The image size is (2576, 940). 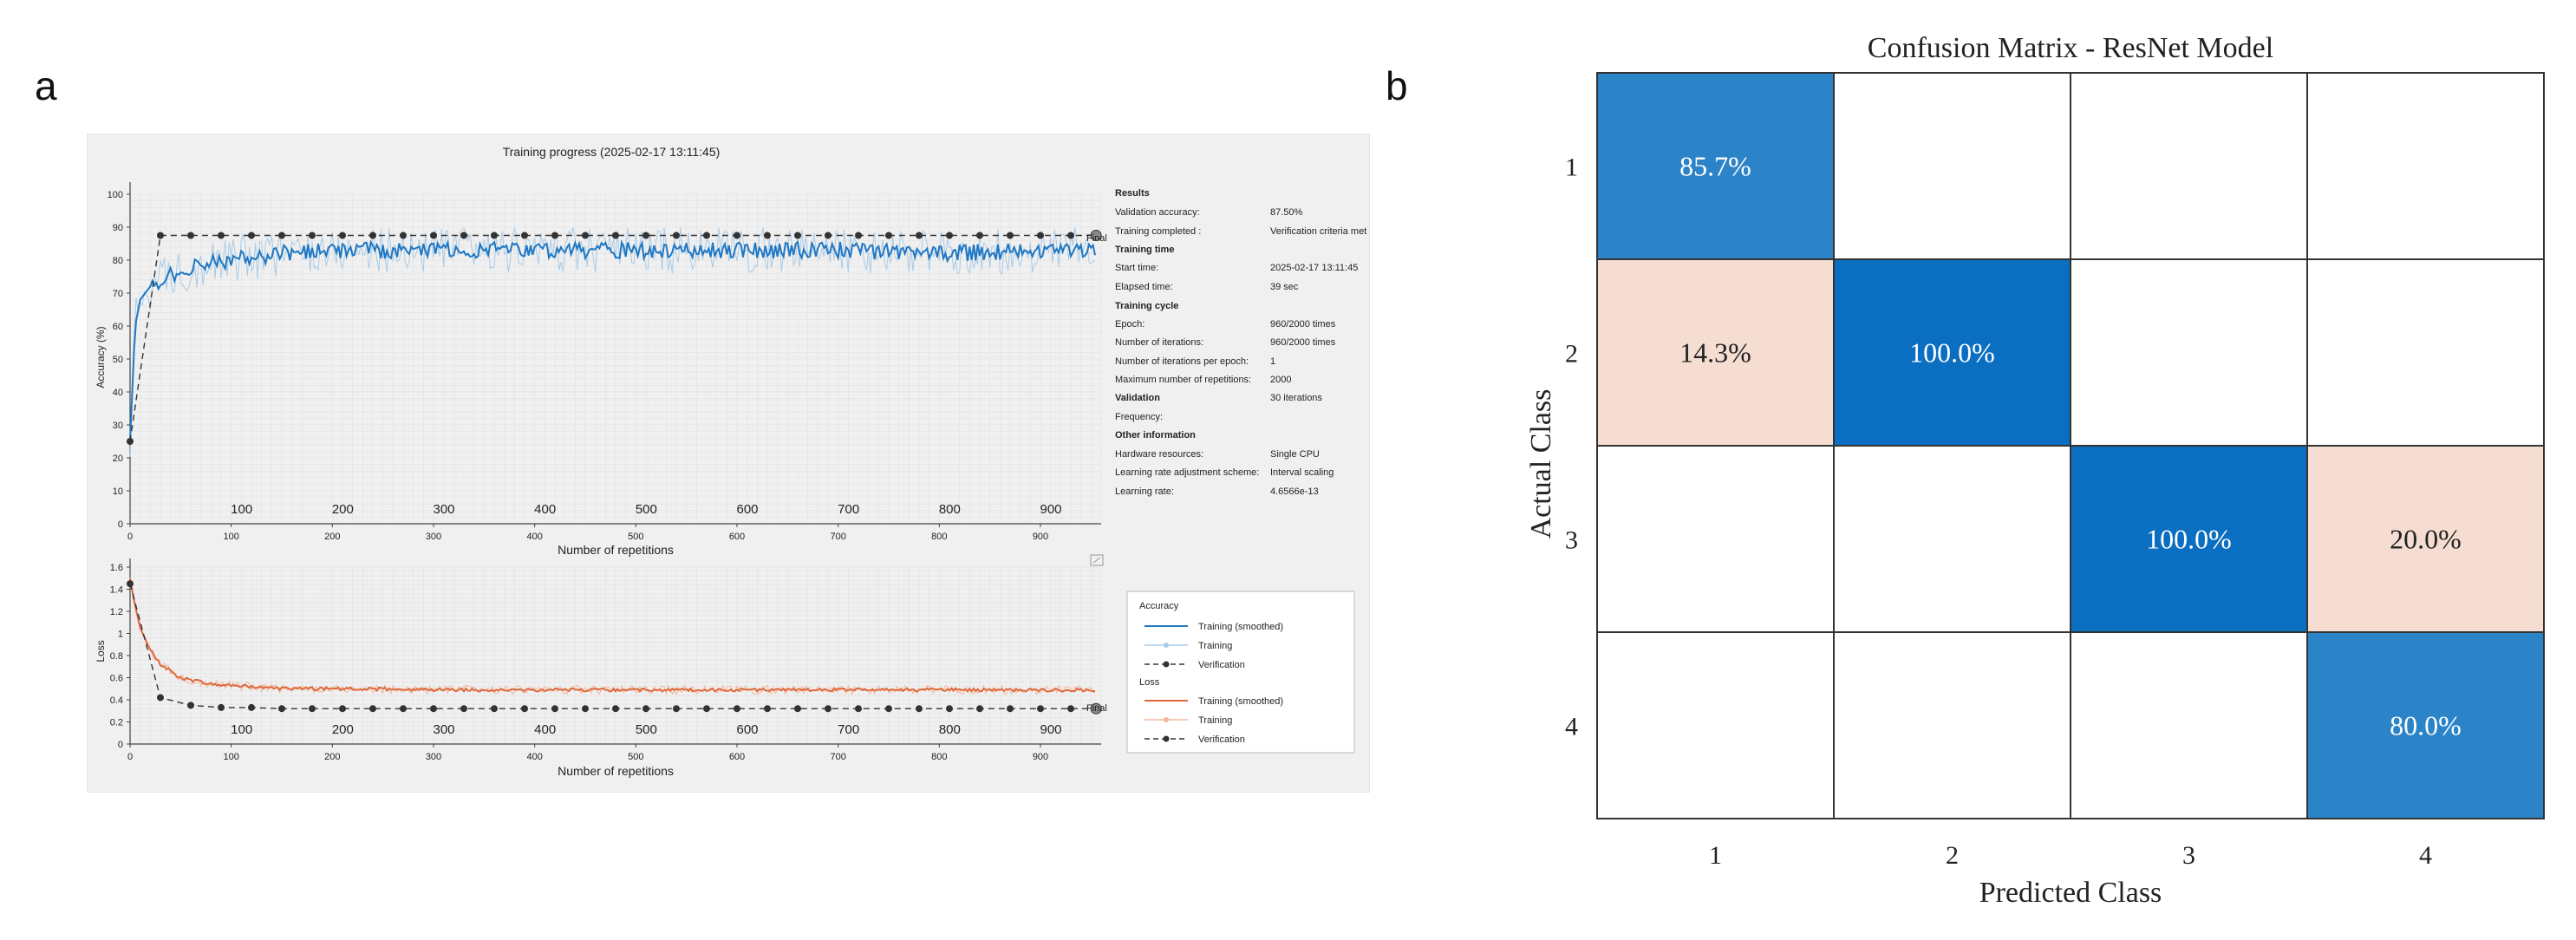 What do you see at coordinates (939, 537) in the screenshot?
I see `x-tick-label: 800` at bounding box center [939, 537].